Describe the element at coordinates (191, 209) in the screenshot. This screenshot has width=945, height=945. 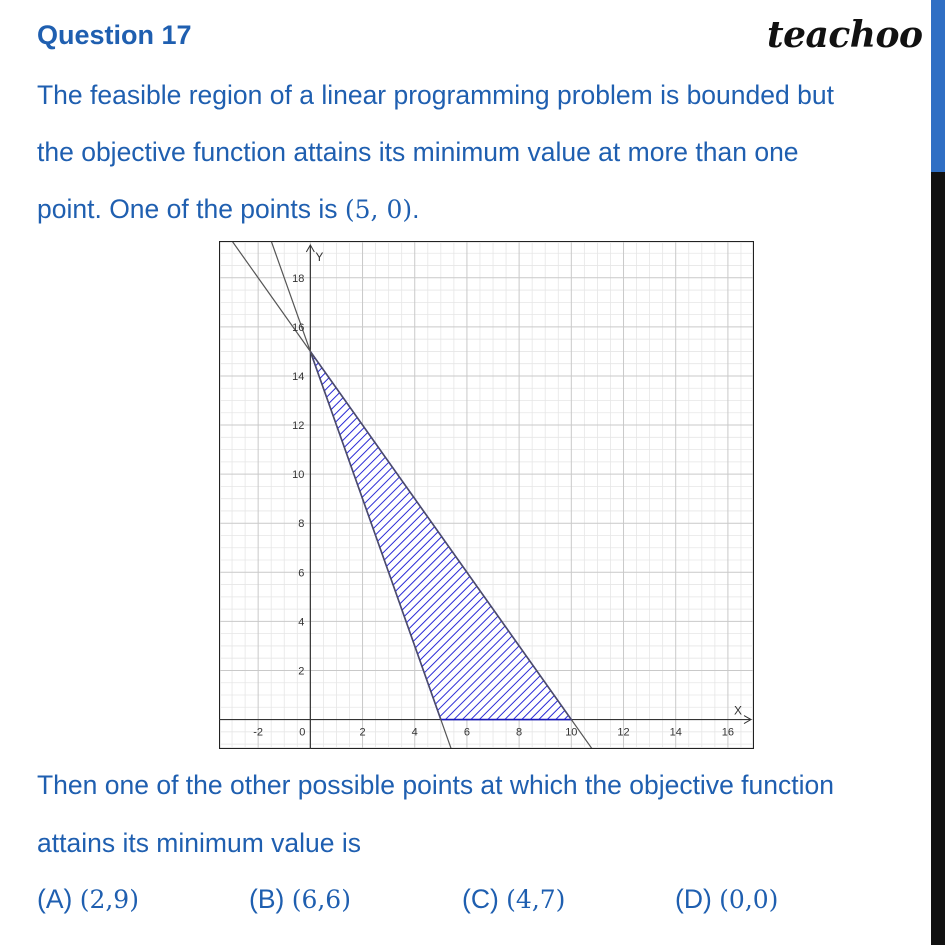
I see `question-line-3-text: point. One of the points is` at that location.